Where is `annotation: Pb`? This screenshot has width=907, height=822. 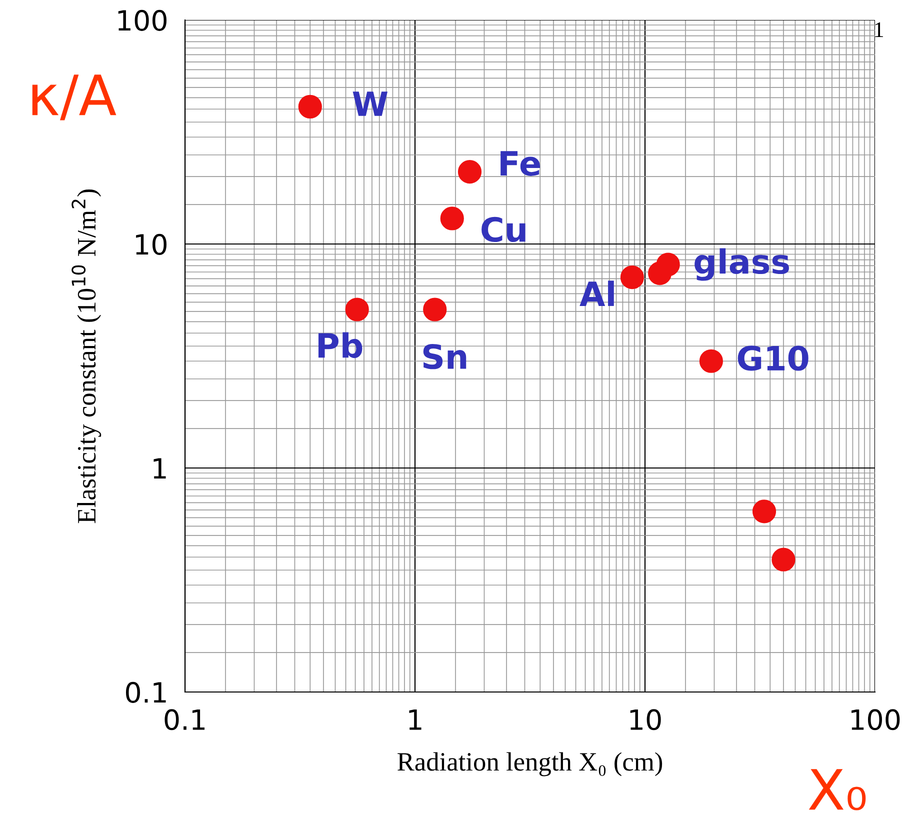
annotation: Pb is located at coordinates (340, 345).